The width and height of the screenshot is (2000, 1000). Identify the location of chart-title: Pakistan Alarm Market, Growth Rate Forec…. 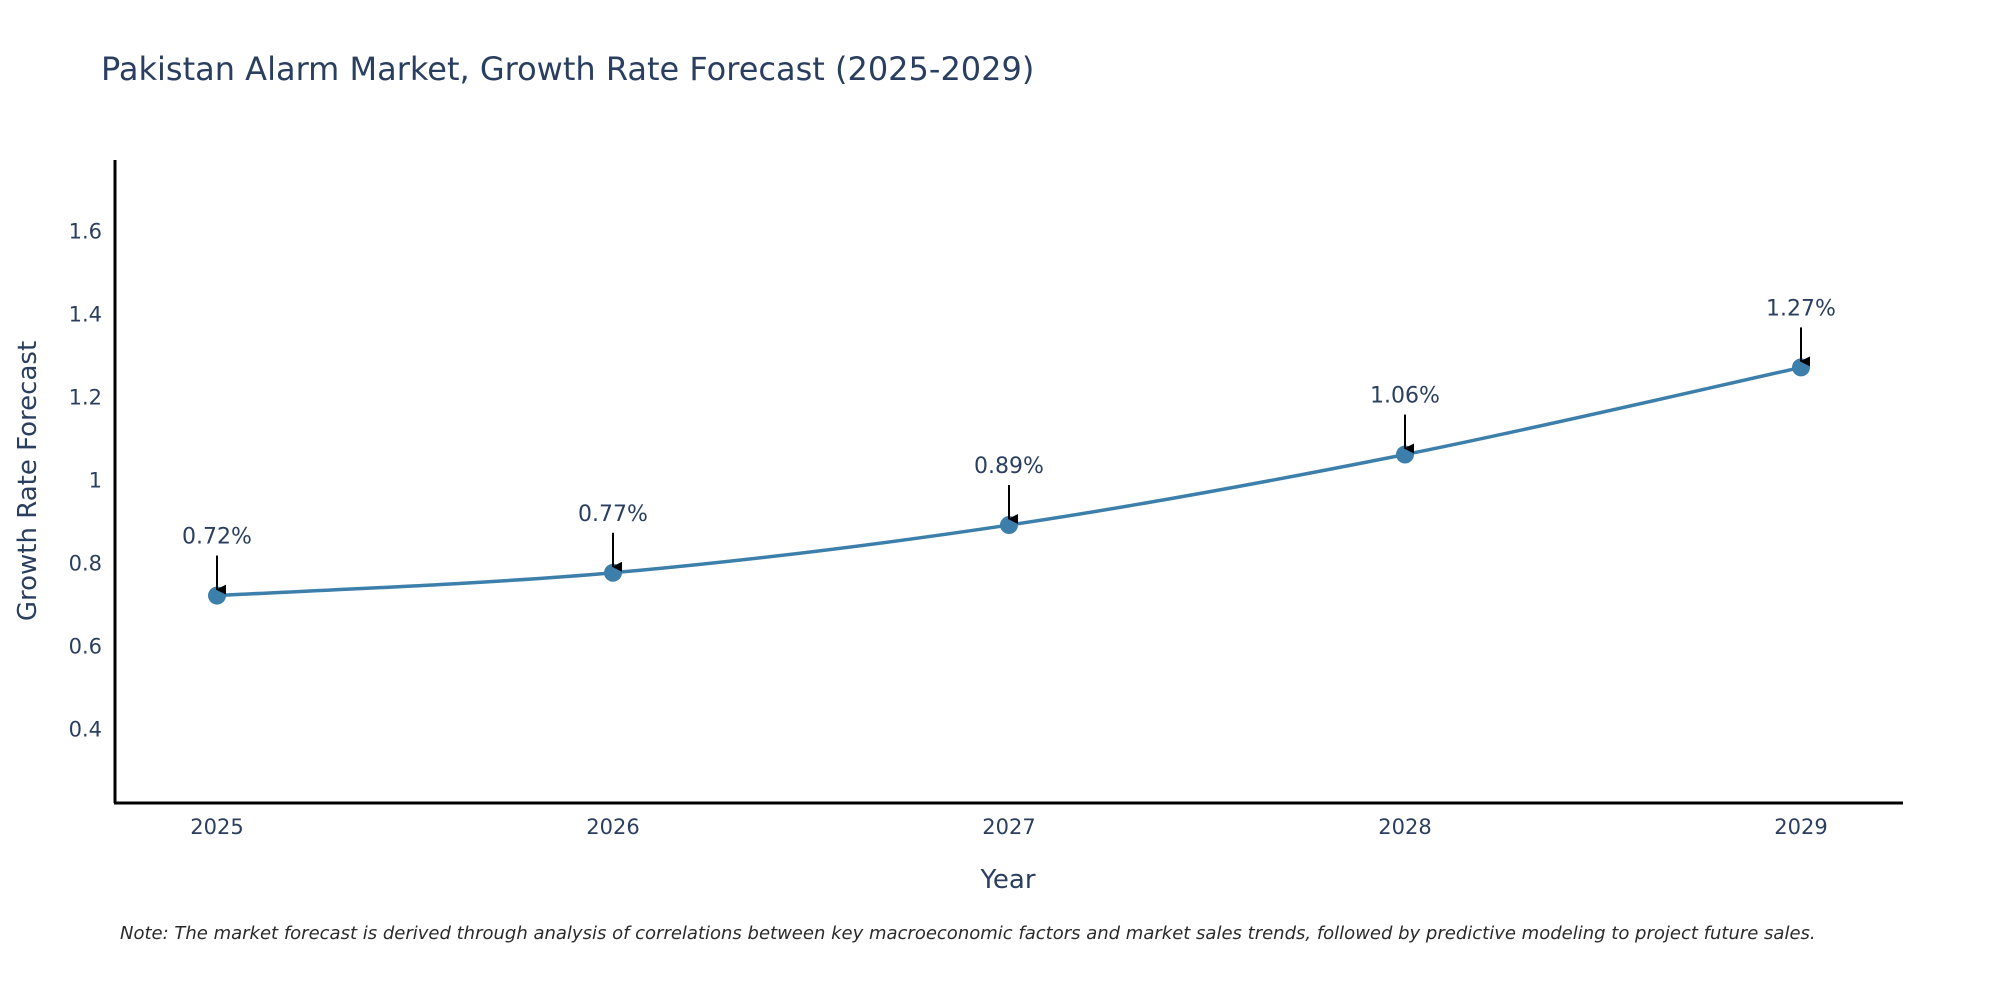
(567, 69).